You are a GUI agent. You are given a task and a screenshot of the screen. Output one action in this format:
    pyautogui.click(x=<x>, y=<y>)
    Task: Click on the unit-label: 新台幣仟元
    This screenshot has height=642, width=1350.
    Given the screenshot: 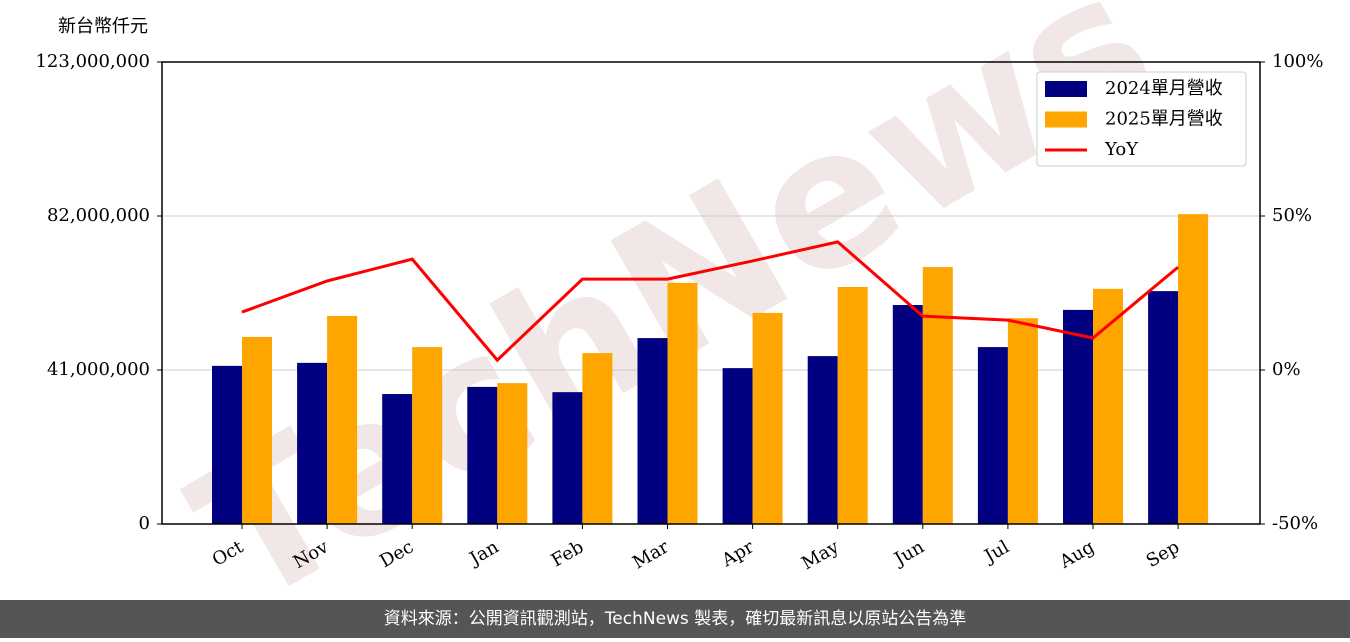 What is the action you would take?
    pyautogui.click(x=103, y=26)
    